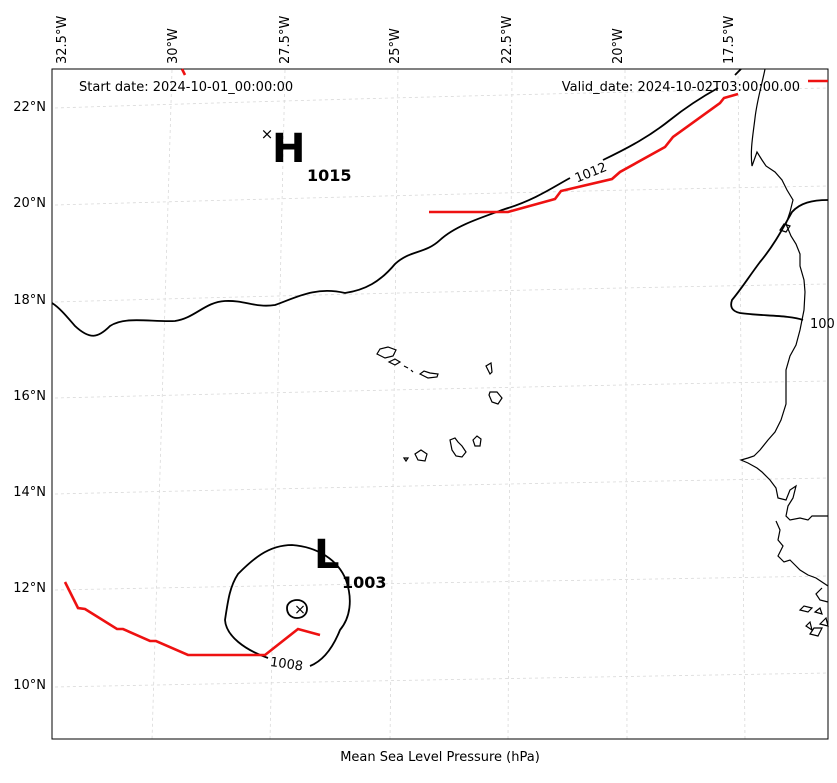 The width and height of the screenshot is (837, 783). I want to click on isobar-1012-top, so click(738, 72).